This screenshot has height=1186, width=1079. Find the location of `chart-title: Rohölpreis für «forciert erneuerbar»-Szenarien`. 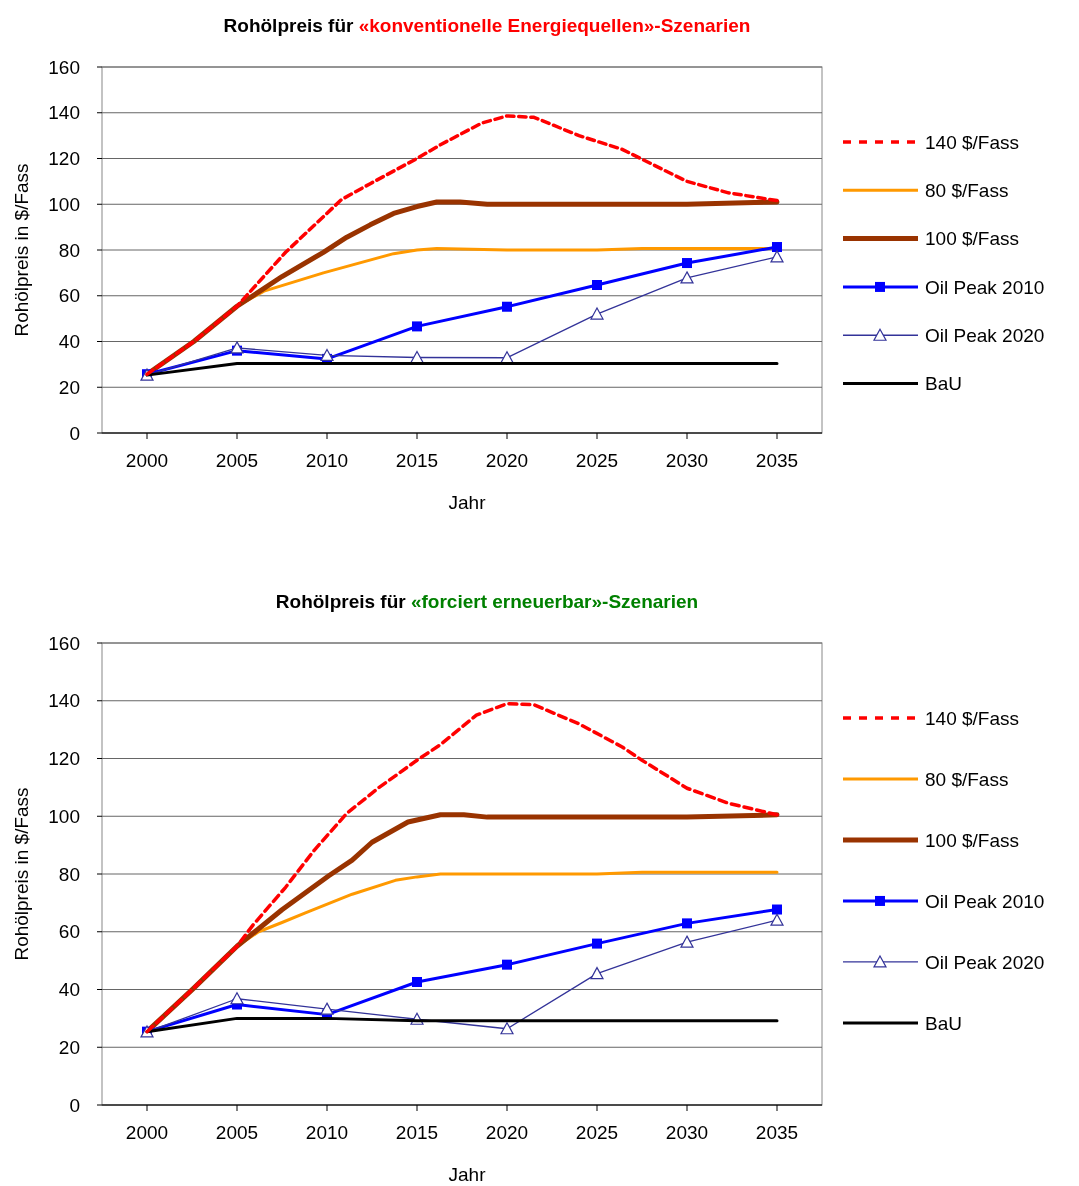

chart-title: Rohölpreis für «forciert erneuerbar»-Szenarien is located at coordinates (487, 601).